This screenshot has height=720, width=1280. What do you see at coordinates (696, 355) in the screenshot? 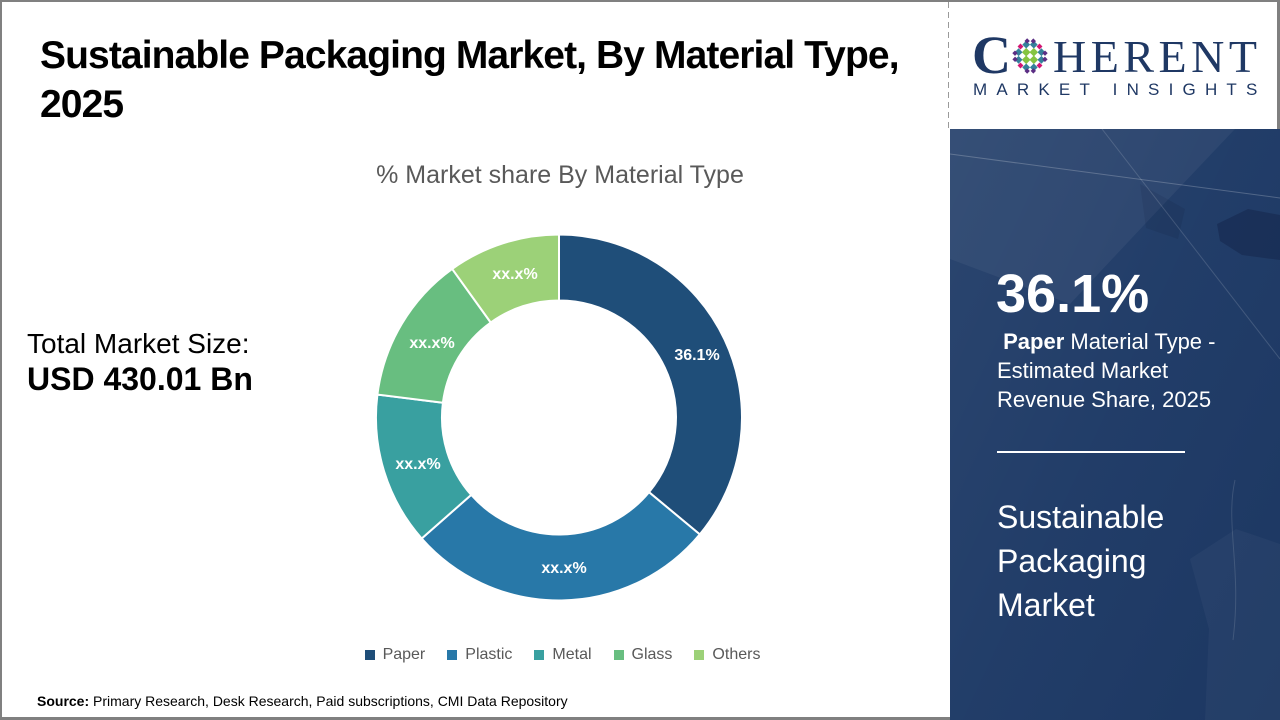
I see `svg-text: 36.1%` at bounding box center [696, 355].